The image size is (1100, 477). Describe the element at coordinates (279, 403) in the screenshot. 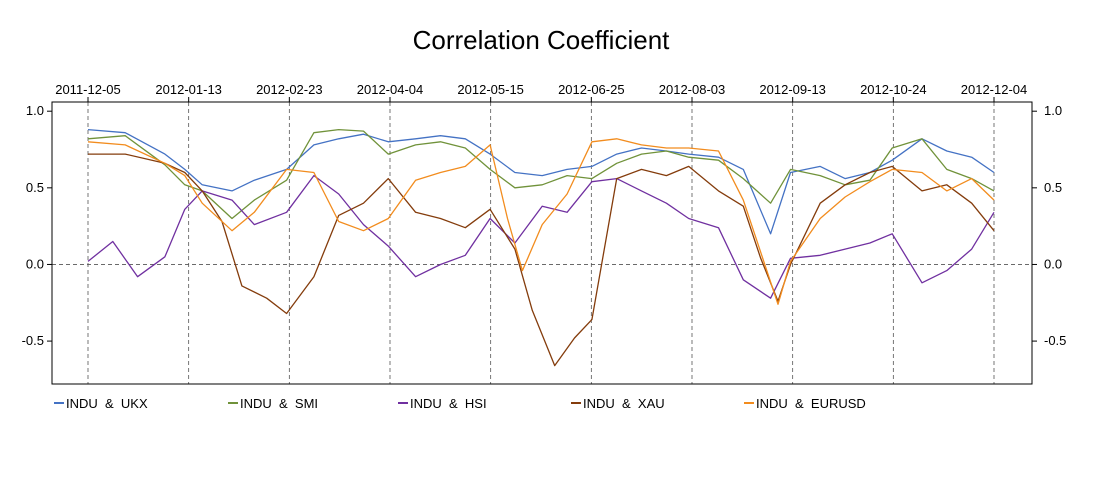

I see `legend-label: INDU & SMI` at that location.